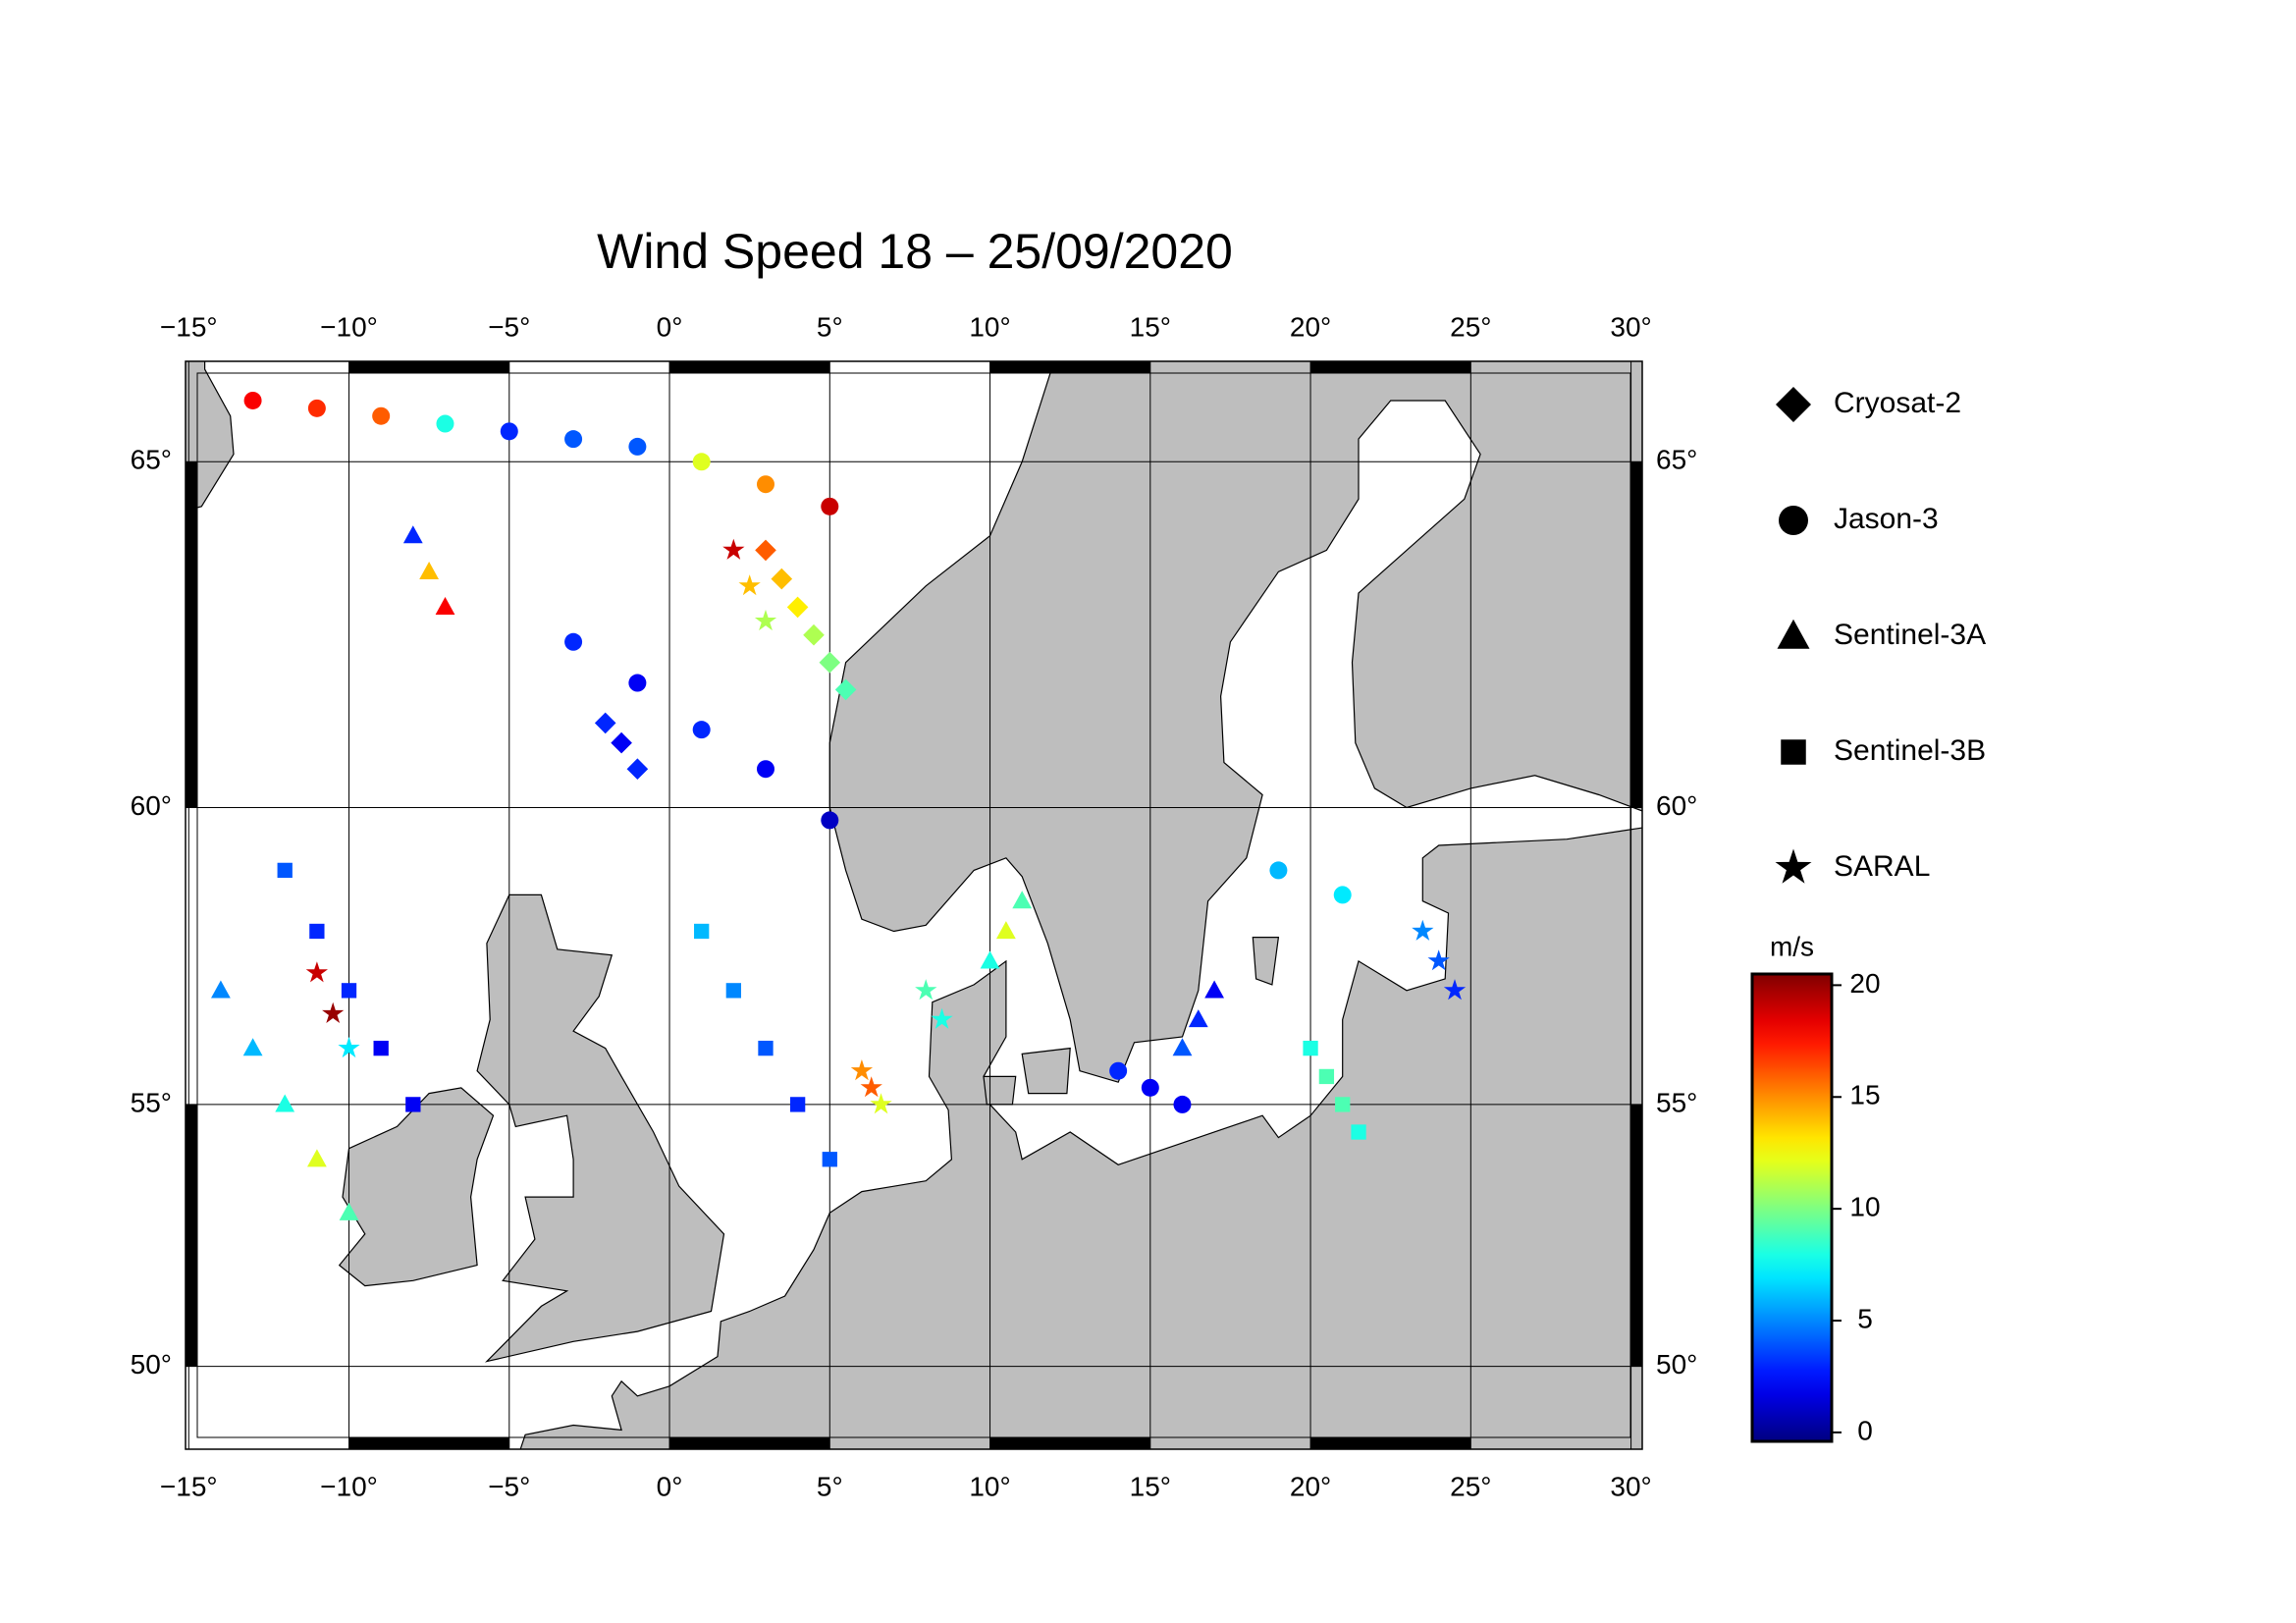 Image resolution: width=2296 pixels, height=1623 pixels. I want to click on x-tick-label: −5°, so click(509, 1486).